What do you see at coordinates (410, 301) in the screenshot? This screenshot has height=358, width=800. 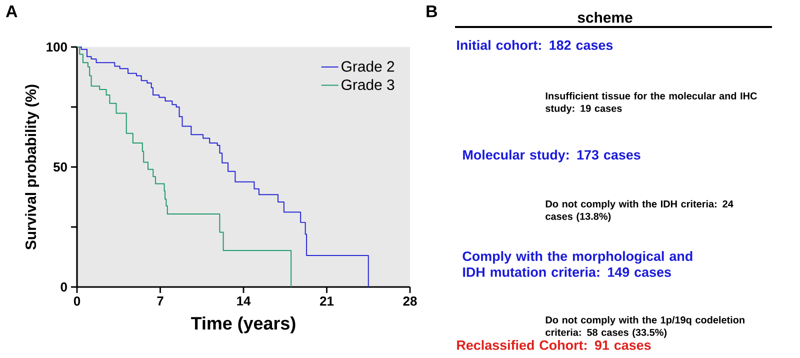 I see `x-tick-label: 28` at bounding box center [410, 301].